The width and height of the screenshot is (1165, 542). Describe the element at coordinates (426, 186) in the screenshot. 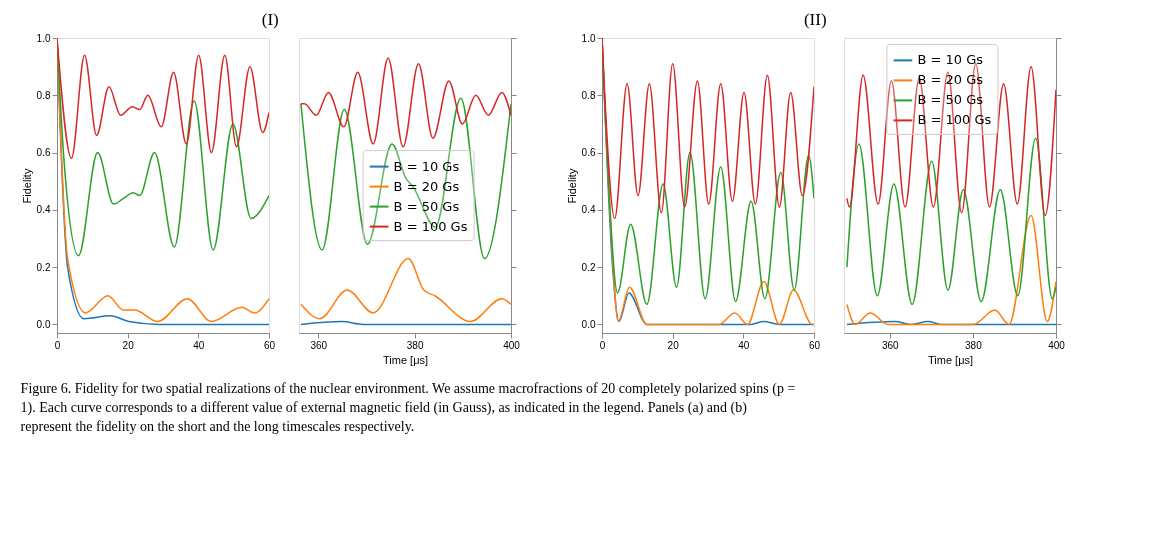

I see `legend-label: B = 20 Gs` at that location.